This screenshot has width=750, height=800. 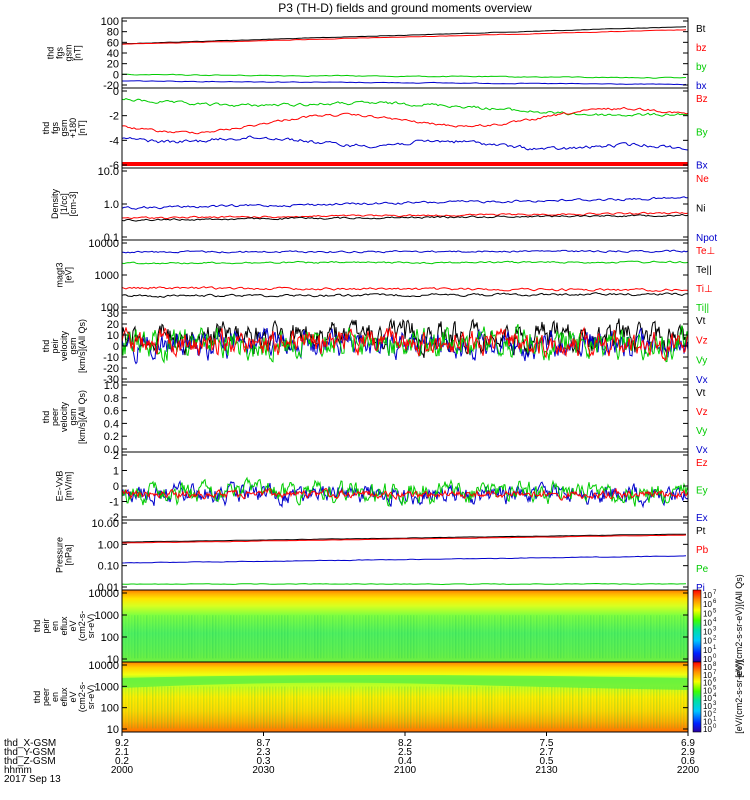 What do you see at coordinates (405, 682) in the screenshot?
I see `energy-band` at bounding box center [405, 682].